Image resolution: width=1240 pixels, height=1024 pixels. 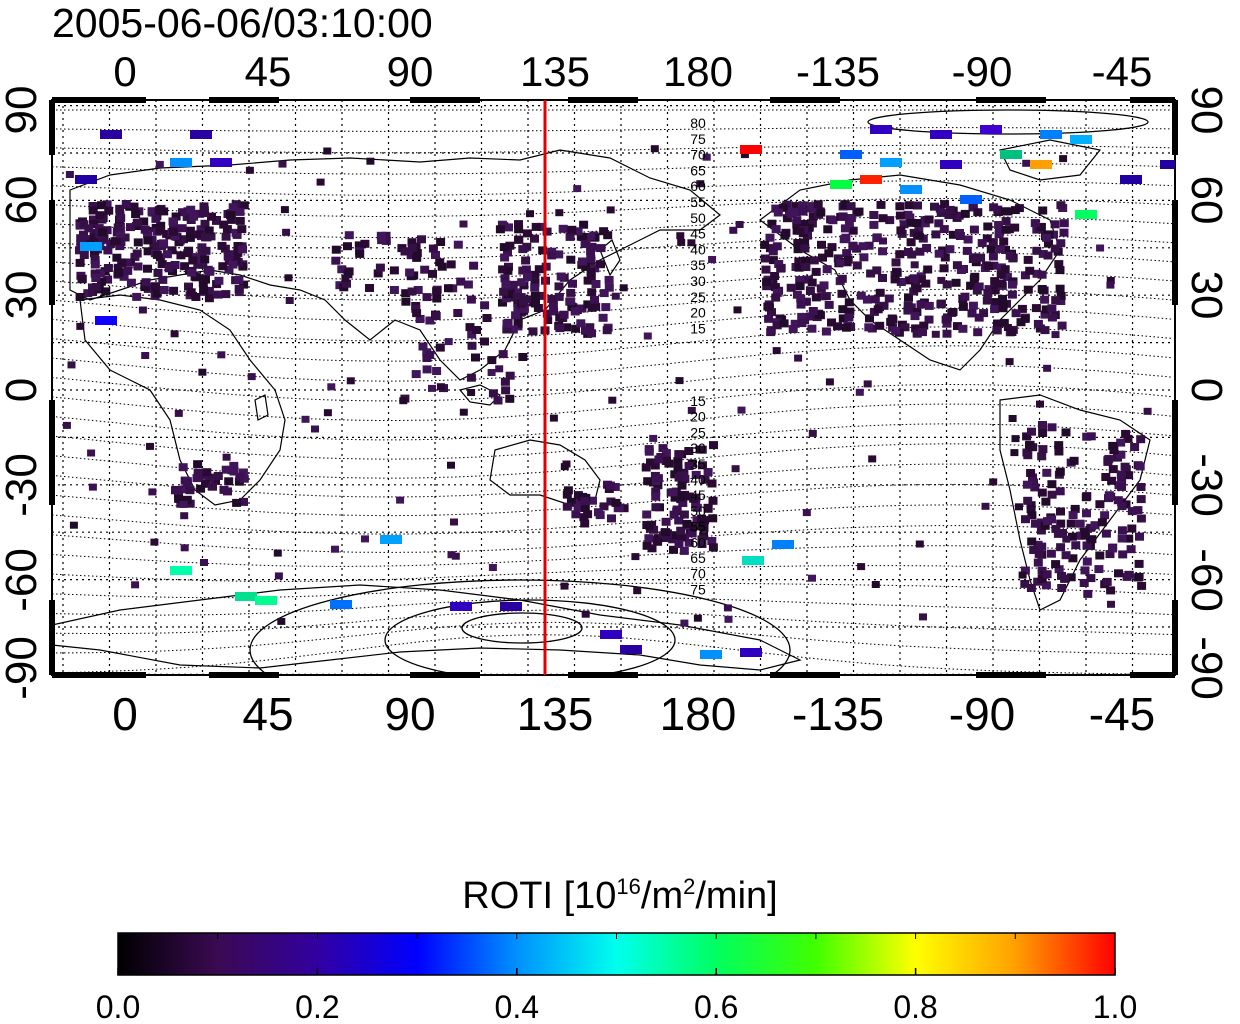 I want to click on bottom-lon-tick-label: -90, so click(x=982, y=714).